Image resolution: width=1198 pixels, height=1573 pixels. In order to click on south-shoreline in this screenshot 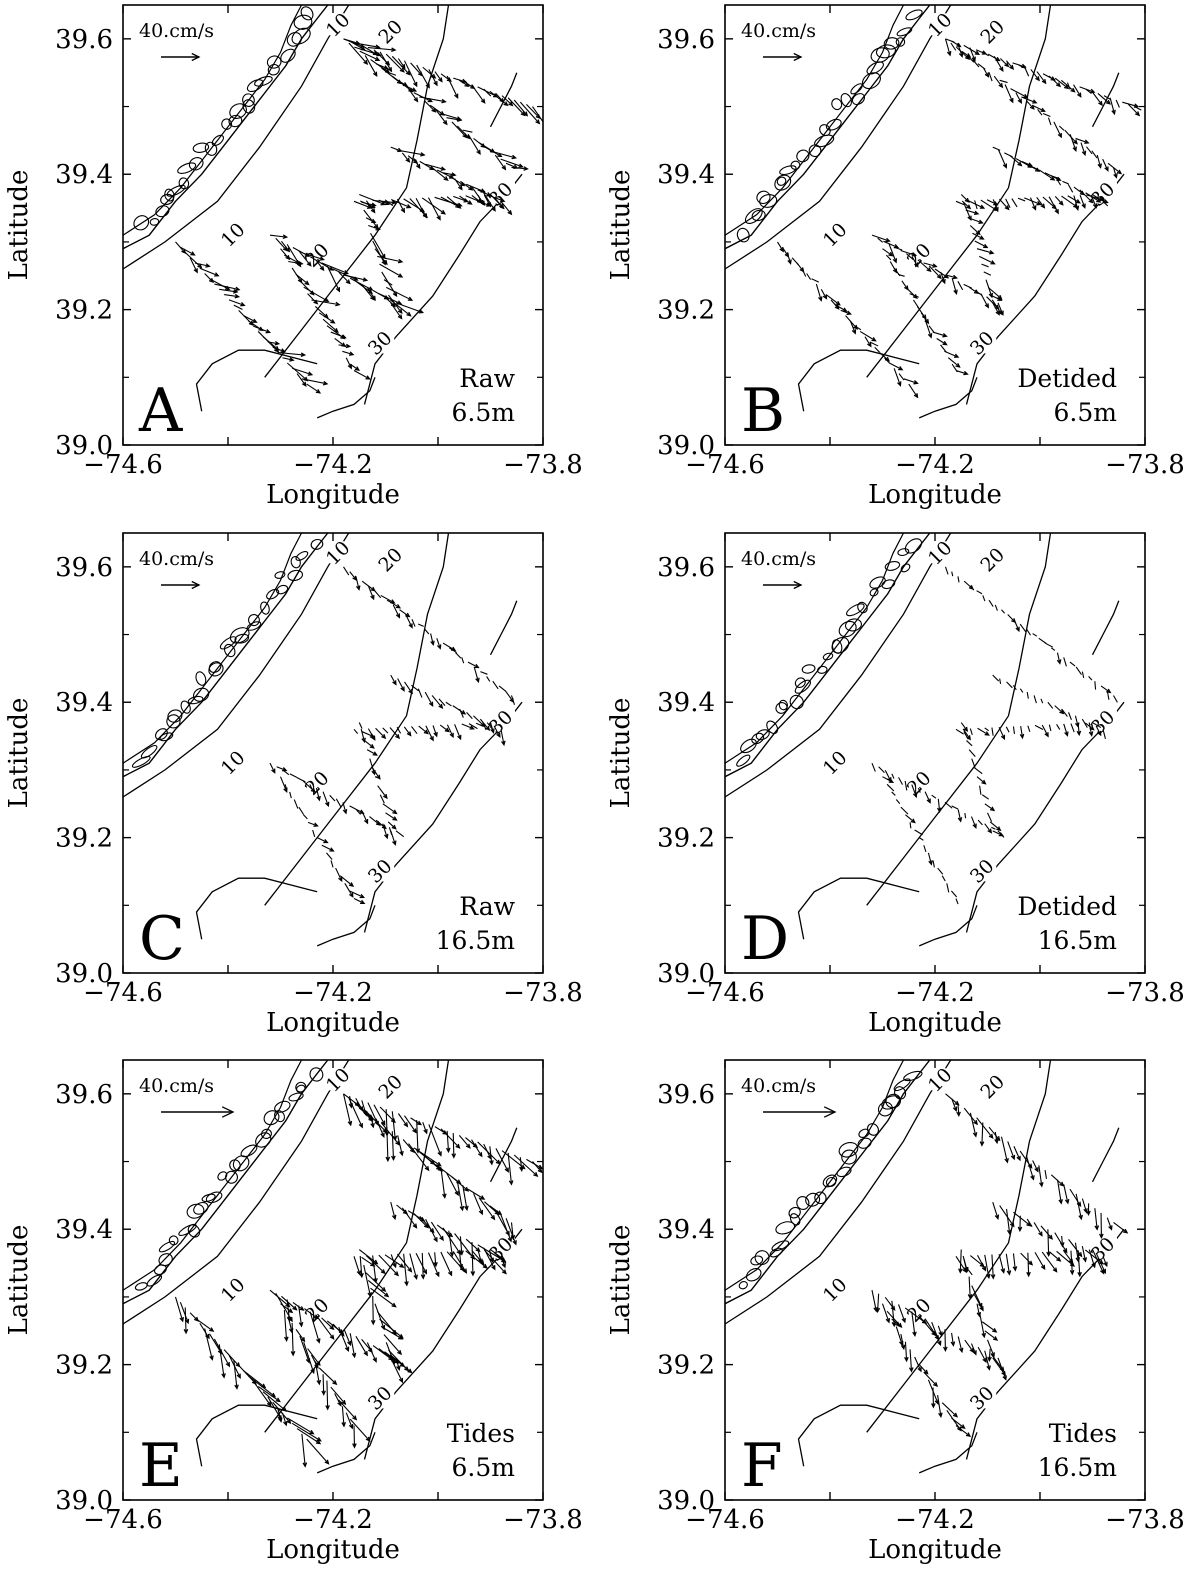, I will do `click(346, 1453)`.